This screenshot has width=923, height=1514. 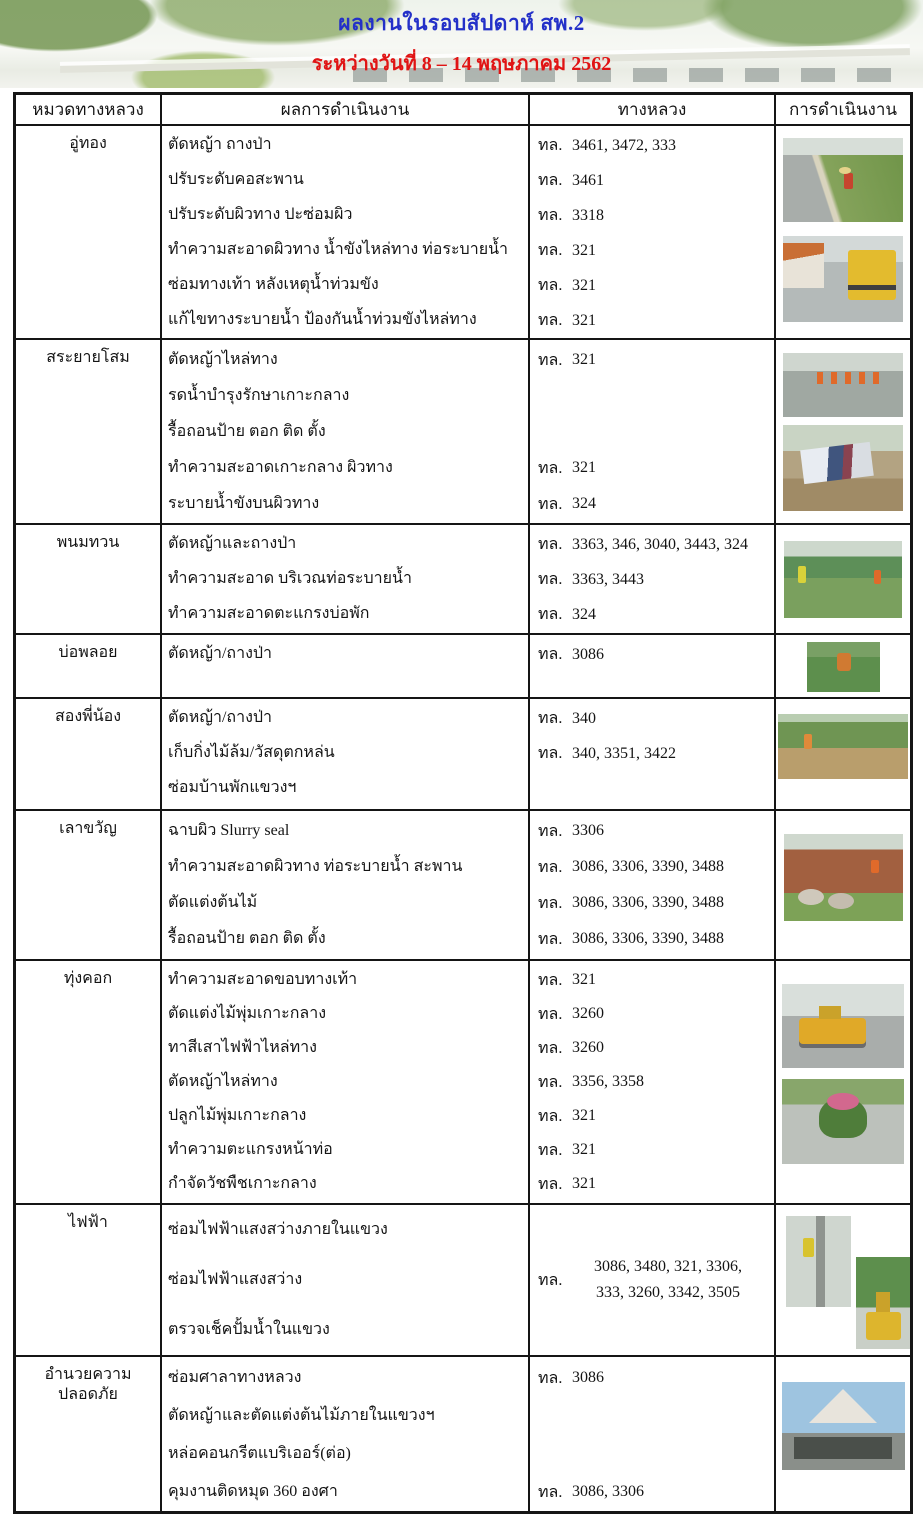 What do you see at coordinates (247, 1013) in the screenshot?
I see `task-text: ตัดแต่งไม้พุ่มเกาะกลาง` at bounding box center [247, 1013].